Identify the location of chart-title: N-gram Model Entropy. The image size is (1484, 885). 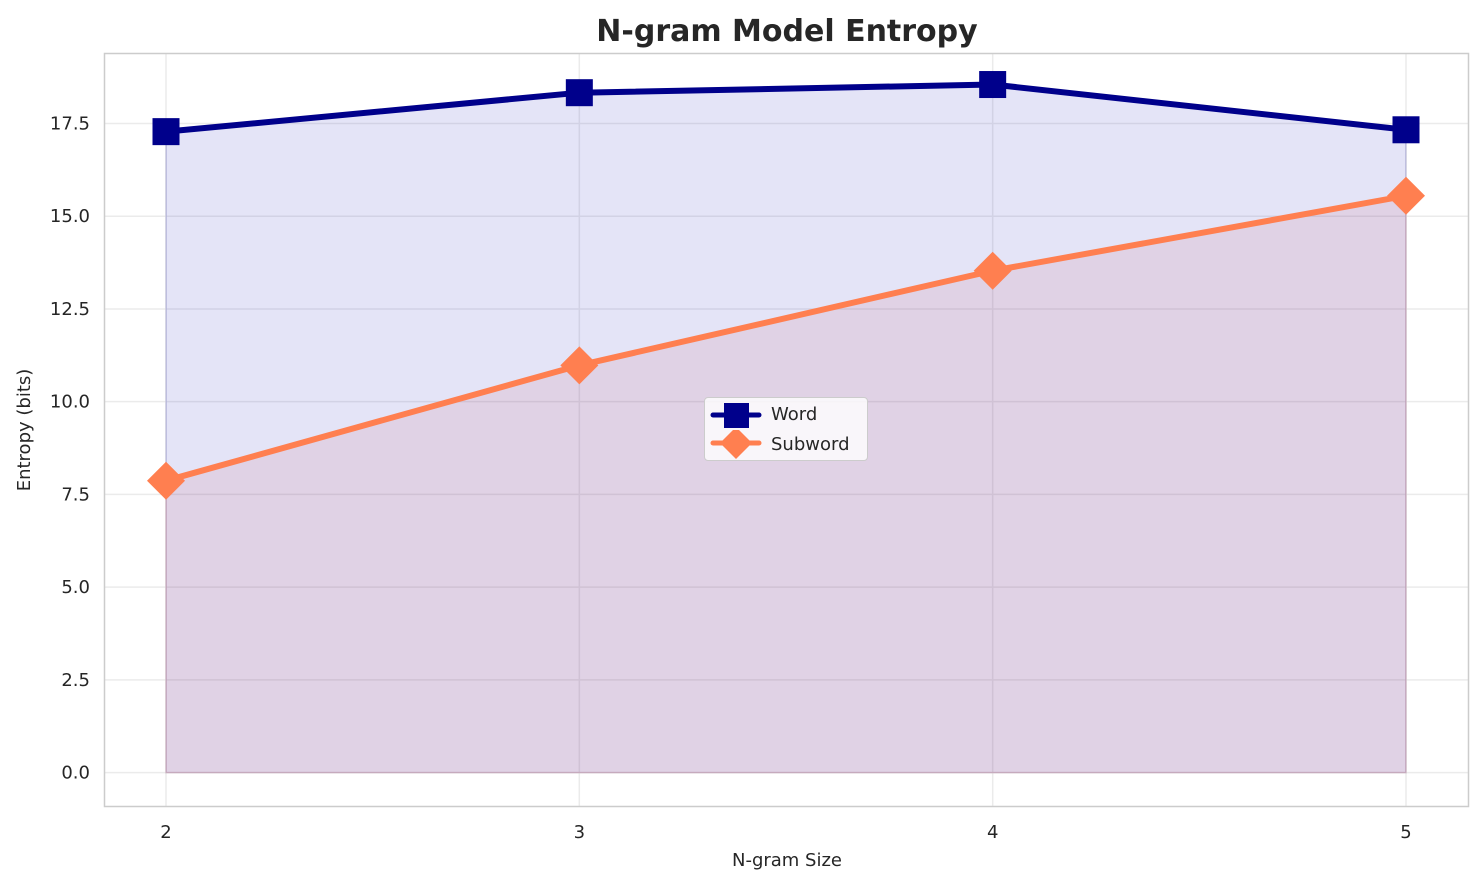
(787, 31).